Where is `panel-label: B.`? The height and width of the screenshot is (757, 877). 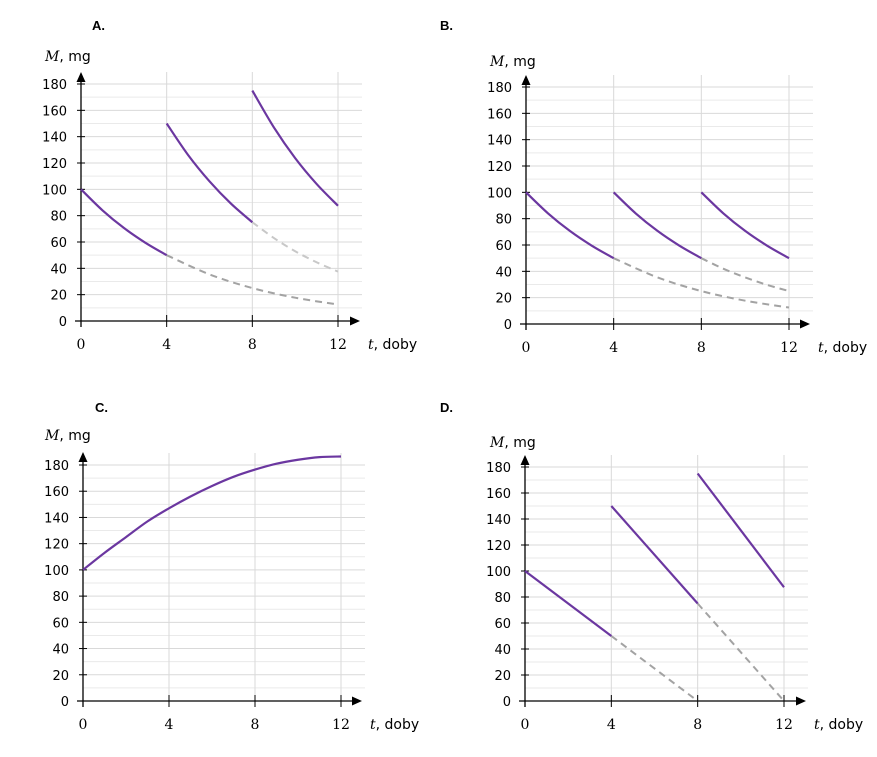
panel-label: B. is located at coordinates (446, 25).